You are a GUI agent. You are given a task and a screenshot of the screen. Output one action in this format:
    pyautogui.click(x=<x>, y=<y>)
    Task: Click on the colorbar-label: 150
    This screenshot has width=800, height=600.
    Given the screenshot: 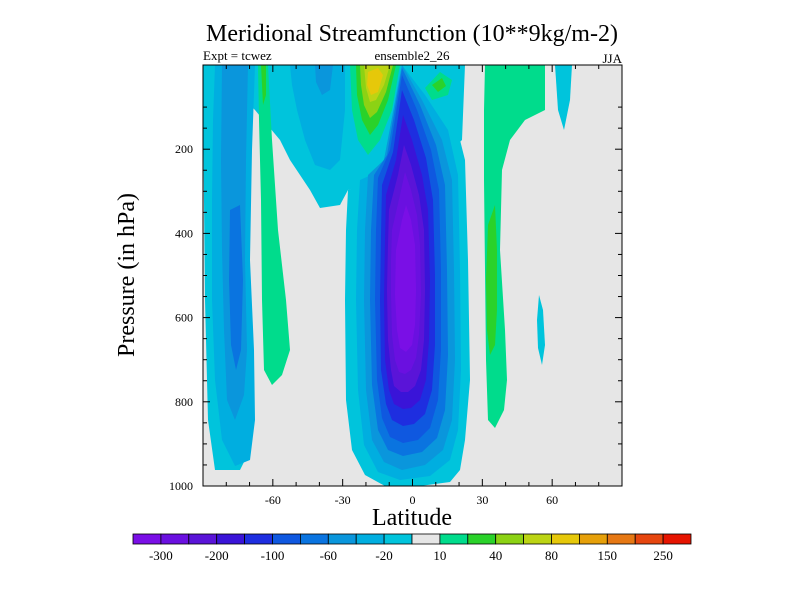 What is the action you would take?
    pyautogui.click(x=608, y=555)
    